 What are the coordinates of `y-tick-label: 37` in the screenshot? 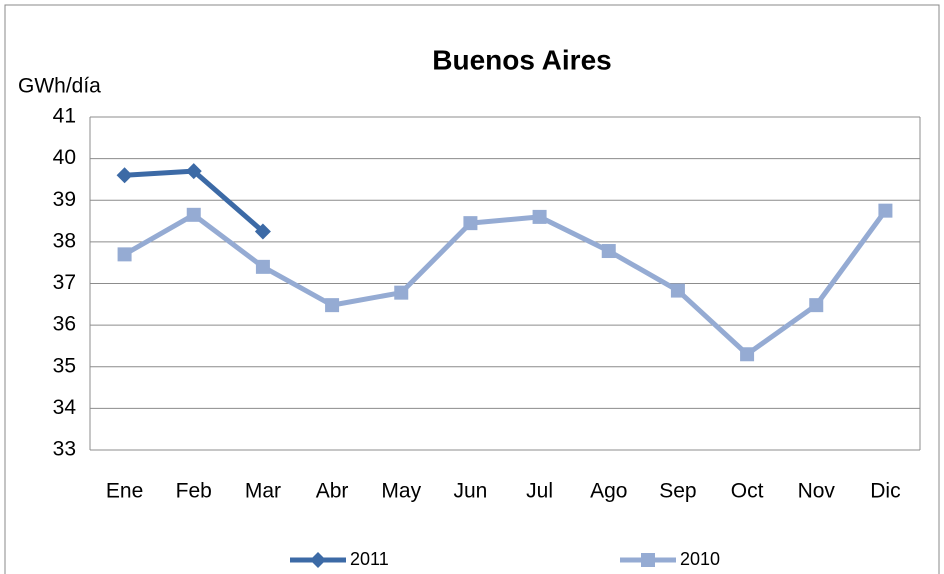 It's located at (64, 282).